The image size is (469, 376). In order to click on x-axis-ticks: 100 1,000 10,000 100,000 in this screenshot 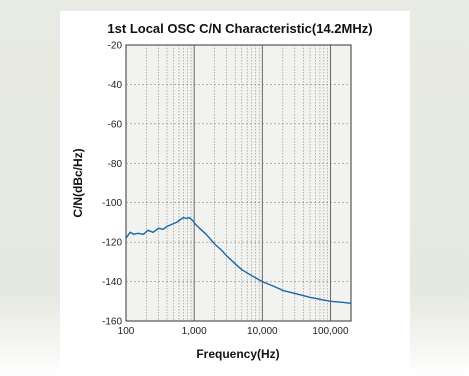, I will do `click(233, 331)`.